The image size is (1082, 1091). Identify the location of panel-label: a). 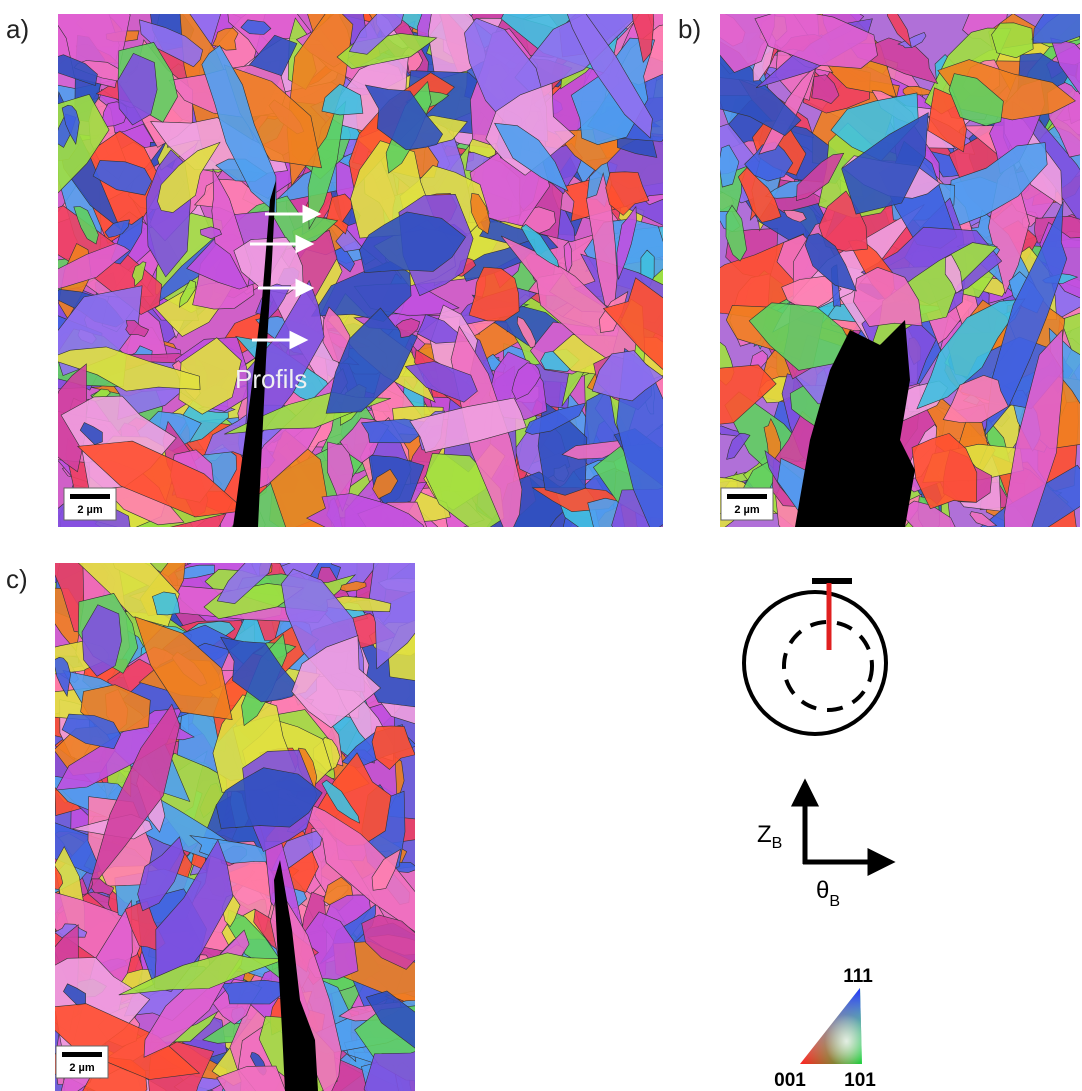
(17, 29).